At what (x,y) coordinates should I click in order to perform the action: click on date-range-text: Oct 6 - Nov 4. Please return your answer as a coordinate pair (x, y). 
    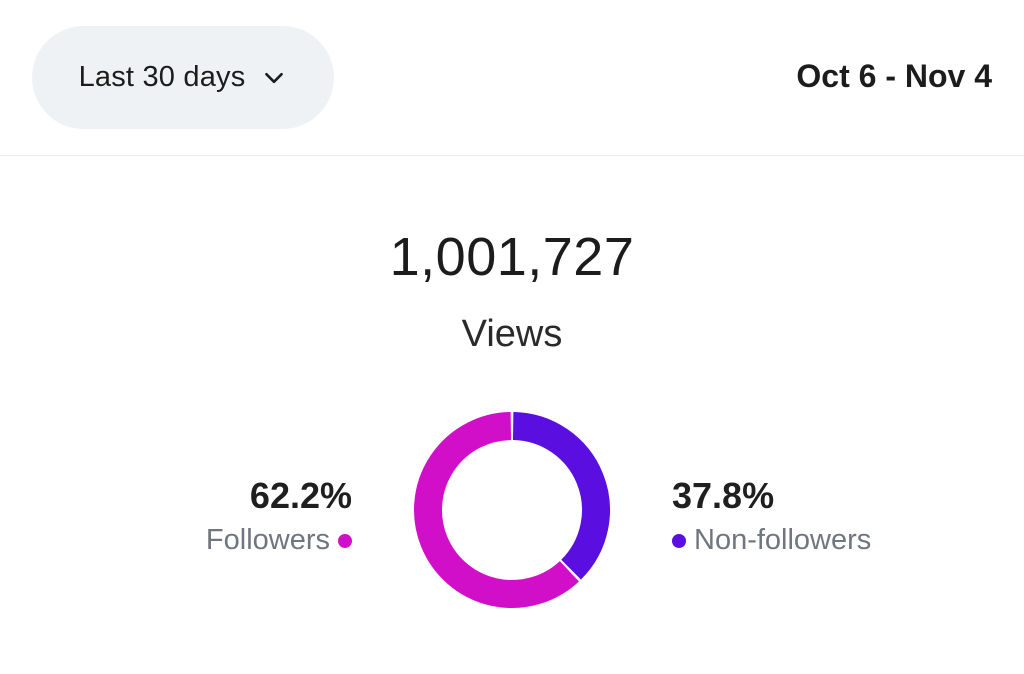
    Looking at the image, I should click on (894, 76).